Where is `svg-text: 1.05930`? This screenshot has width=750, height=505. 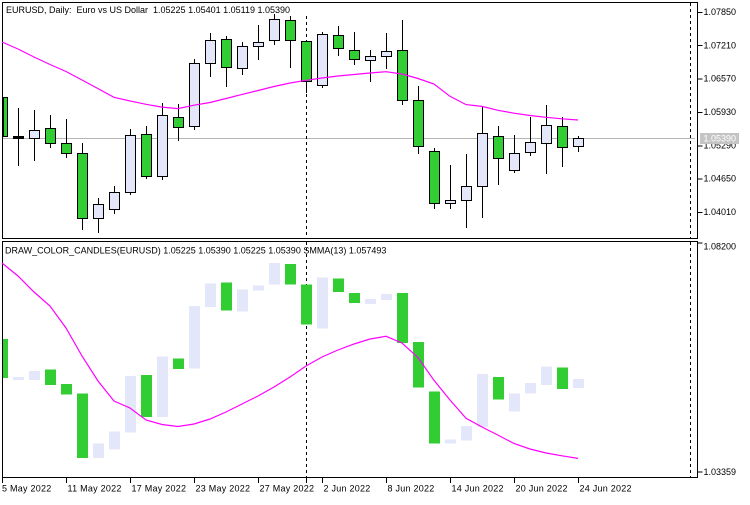
svg-text: 1.05930 is located at coordinates (720, 112).